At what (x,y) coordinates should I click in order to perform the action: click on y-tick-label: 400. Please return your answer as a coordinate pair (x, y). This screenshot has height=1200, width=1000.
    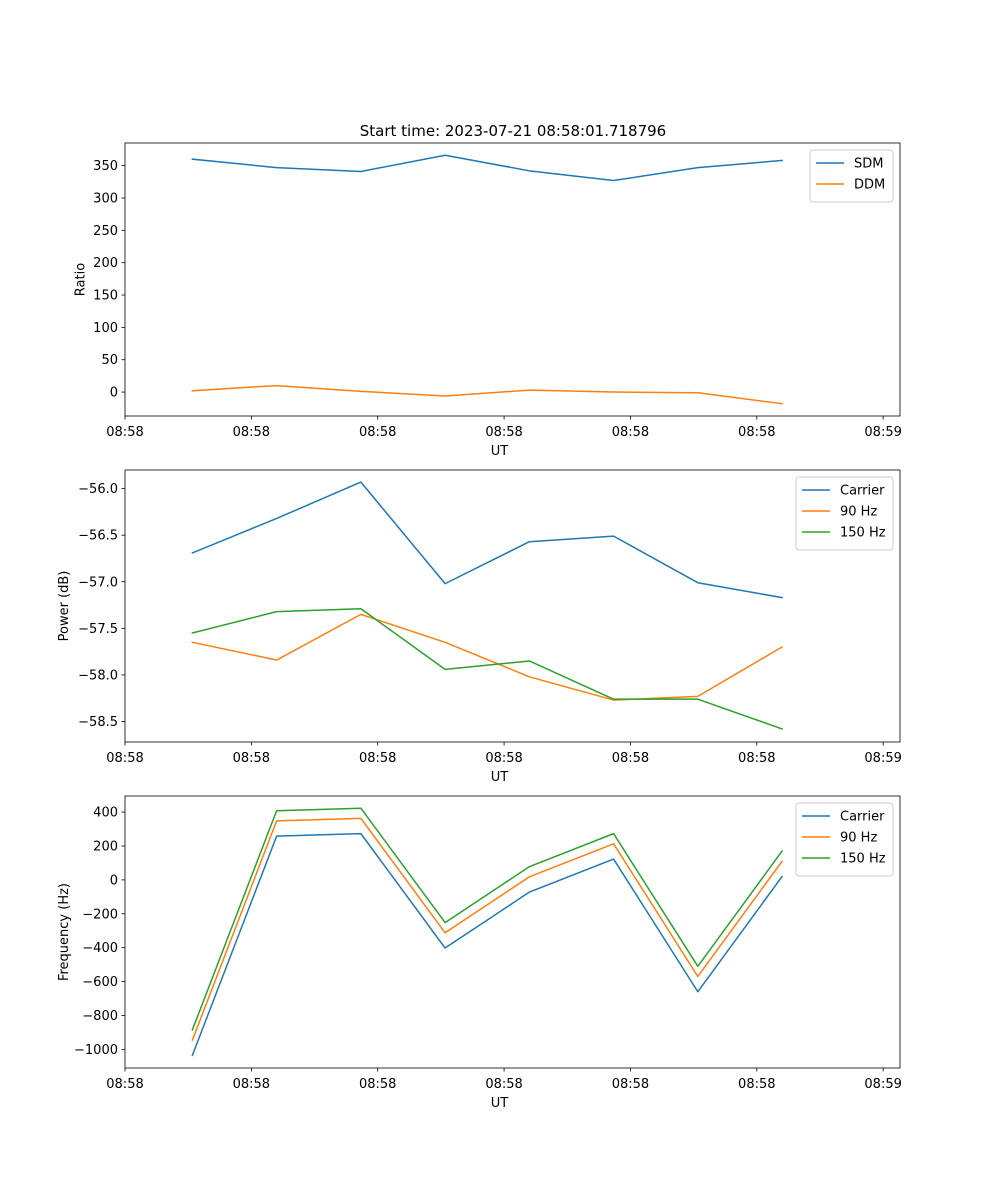
    Looking at the image, I should click on (105, 813).